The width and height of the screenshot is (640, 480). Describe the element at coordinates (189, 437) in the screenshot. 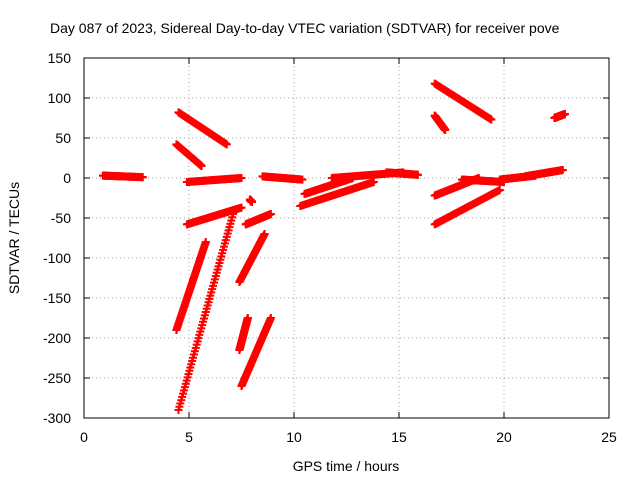

I see `x-tick-label: 5` at that location.